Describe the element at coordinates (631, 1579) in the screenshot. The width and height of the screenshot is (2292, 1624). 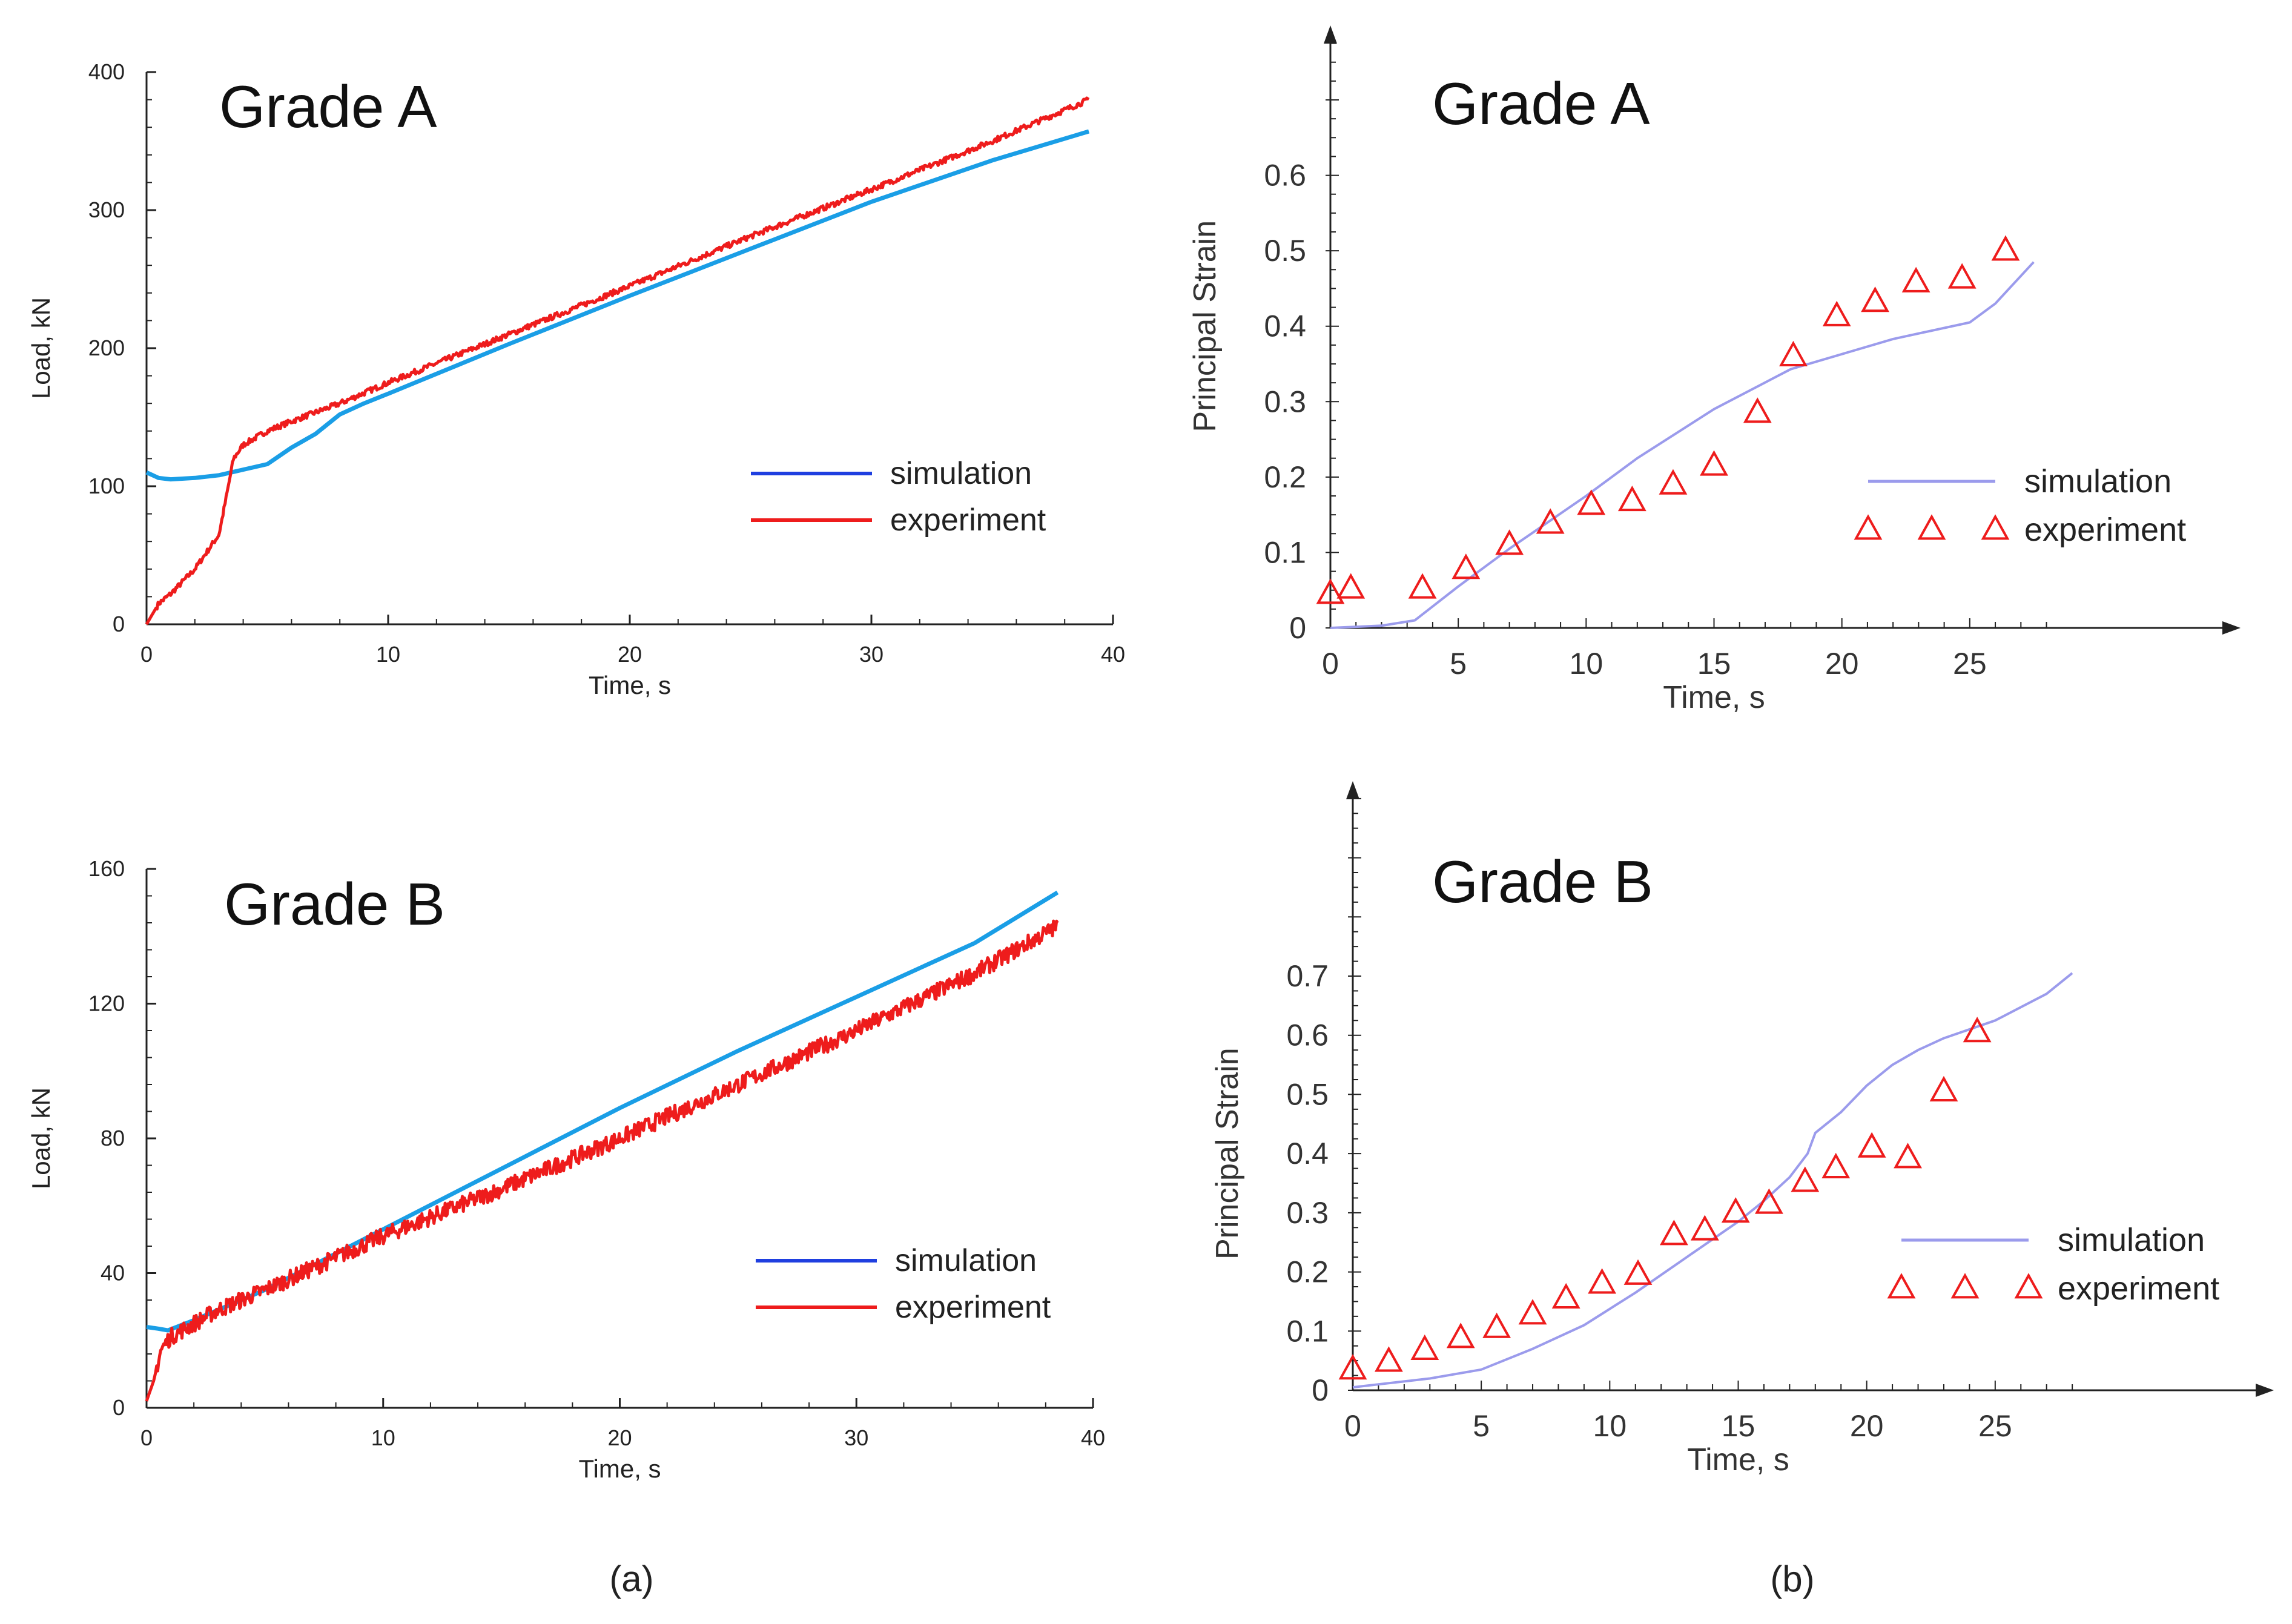
I see `caption-a: (a)` at that location.